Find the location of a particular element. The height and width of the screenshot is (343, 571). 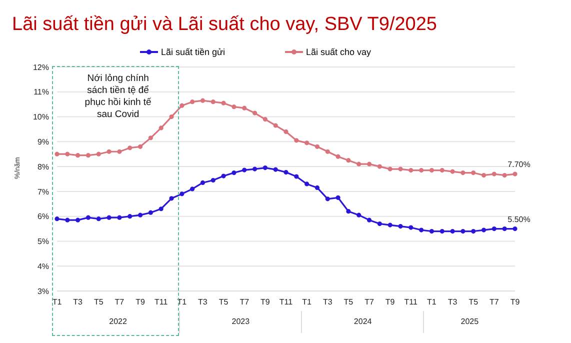

text: 2025 is located at coordinates (469, 322).